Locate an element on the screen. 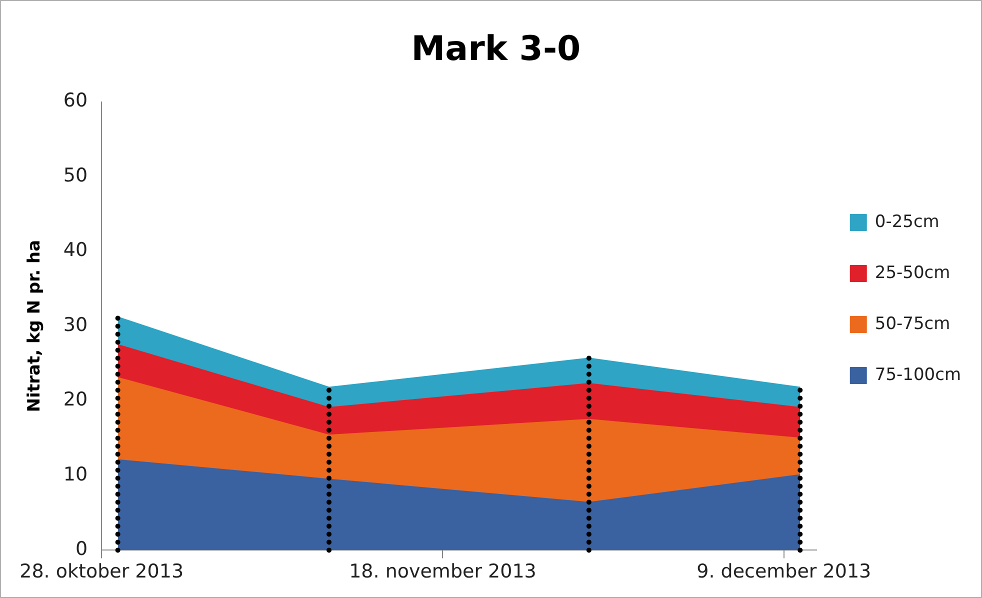  y-tick-label: 40 is located at coordinates (75, 250).